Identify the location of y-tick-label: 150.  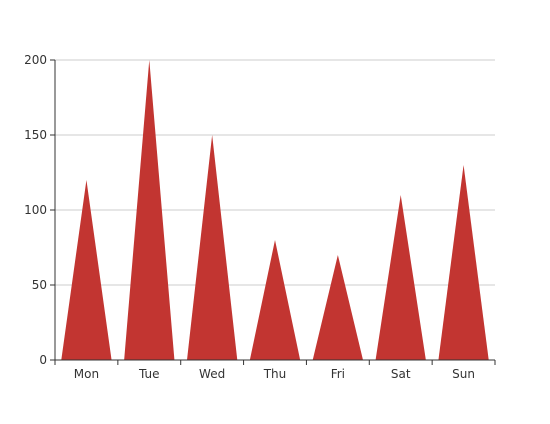
(35, 135).